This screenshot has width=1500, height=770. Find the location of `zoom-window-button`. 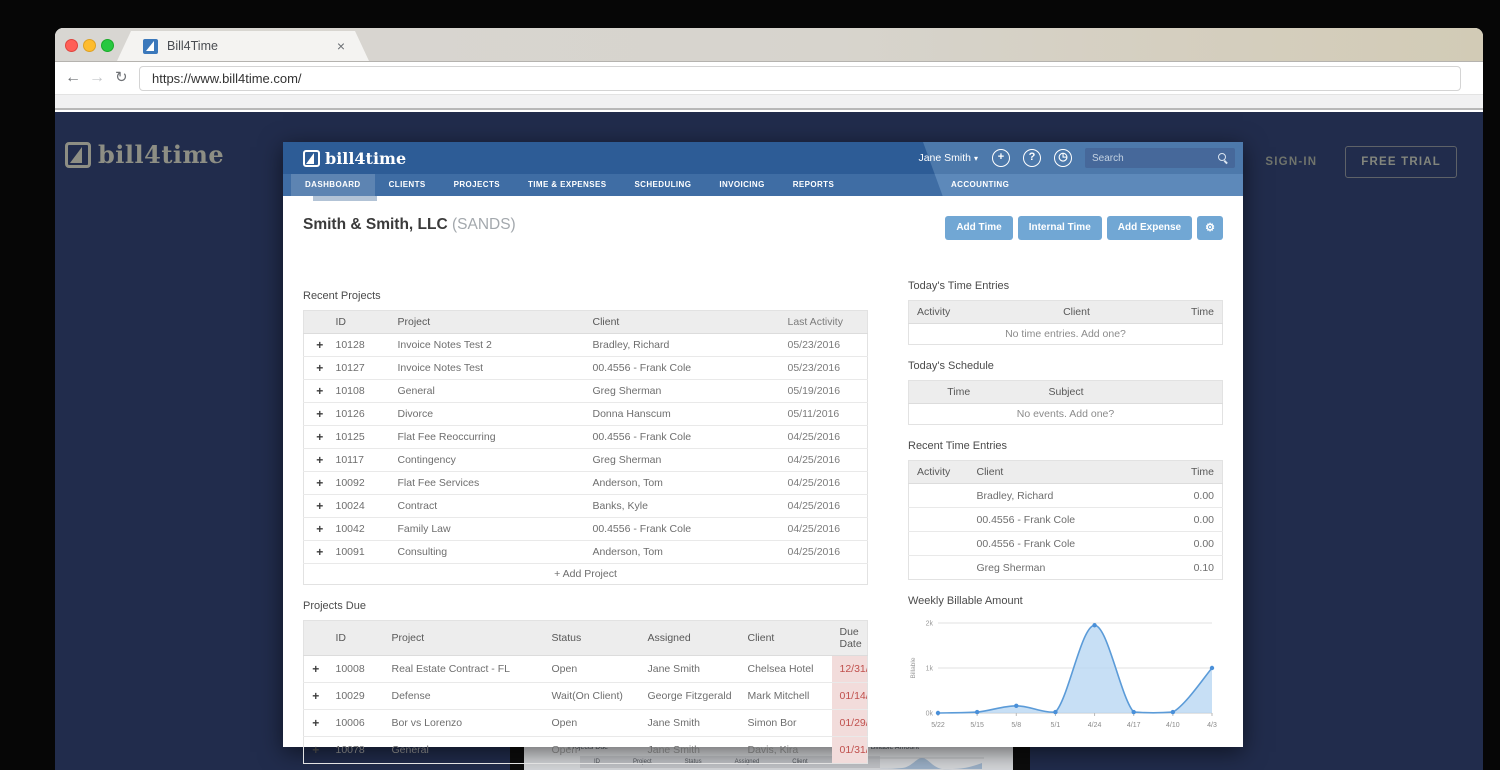

zoom-window-button is located at coordinates (107, 45).